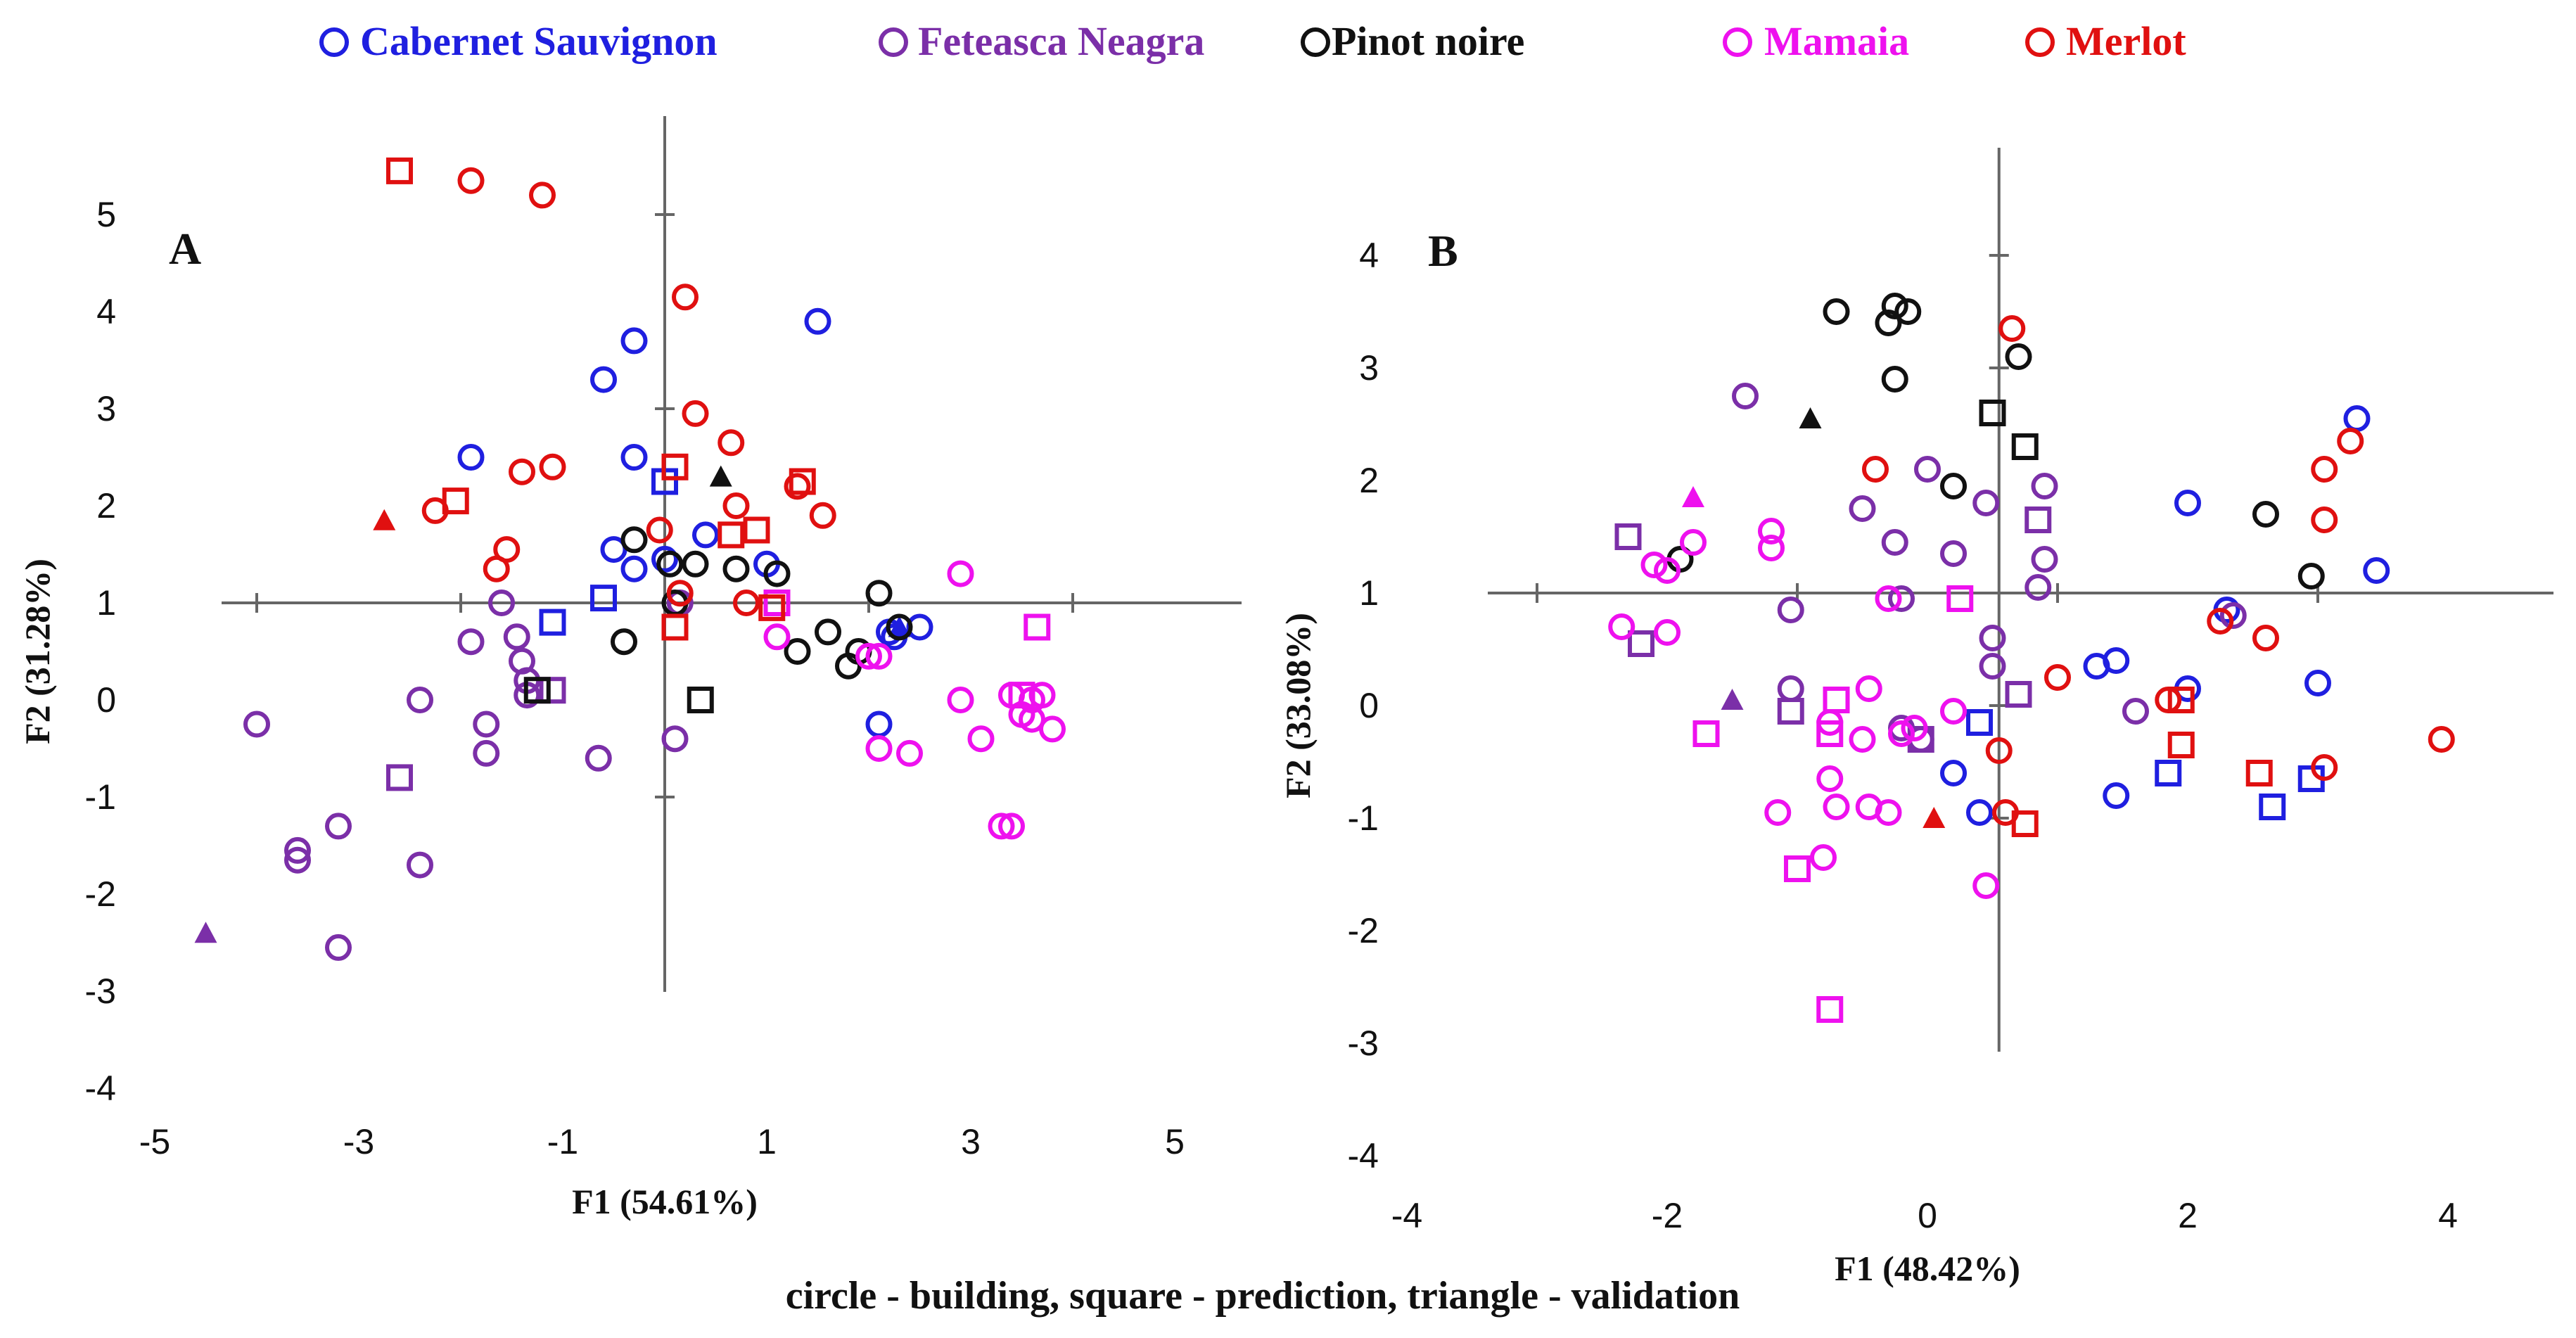  Describe the element at coordinates (185, 249) in the screenshot. I see `panel-label-a: A` at that location.